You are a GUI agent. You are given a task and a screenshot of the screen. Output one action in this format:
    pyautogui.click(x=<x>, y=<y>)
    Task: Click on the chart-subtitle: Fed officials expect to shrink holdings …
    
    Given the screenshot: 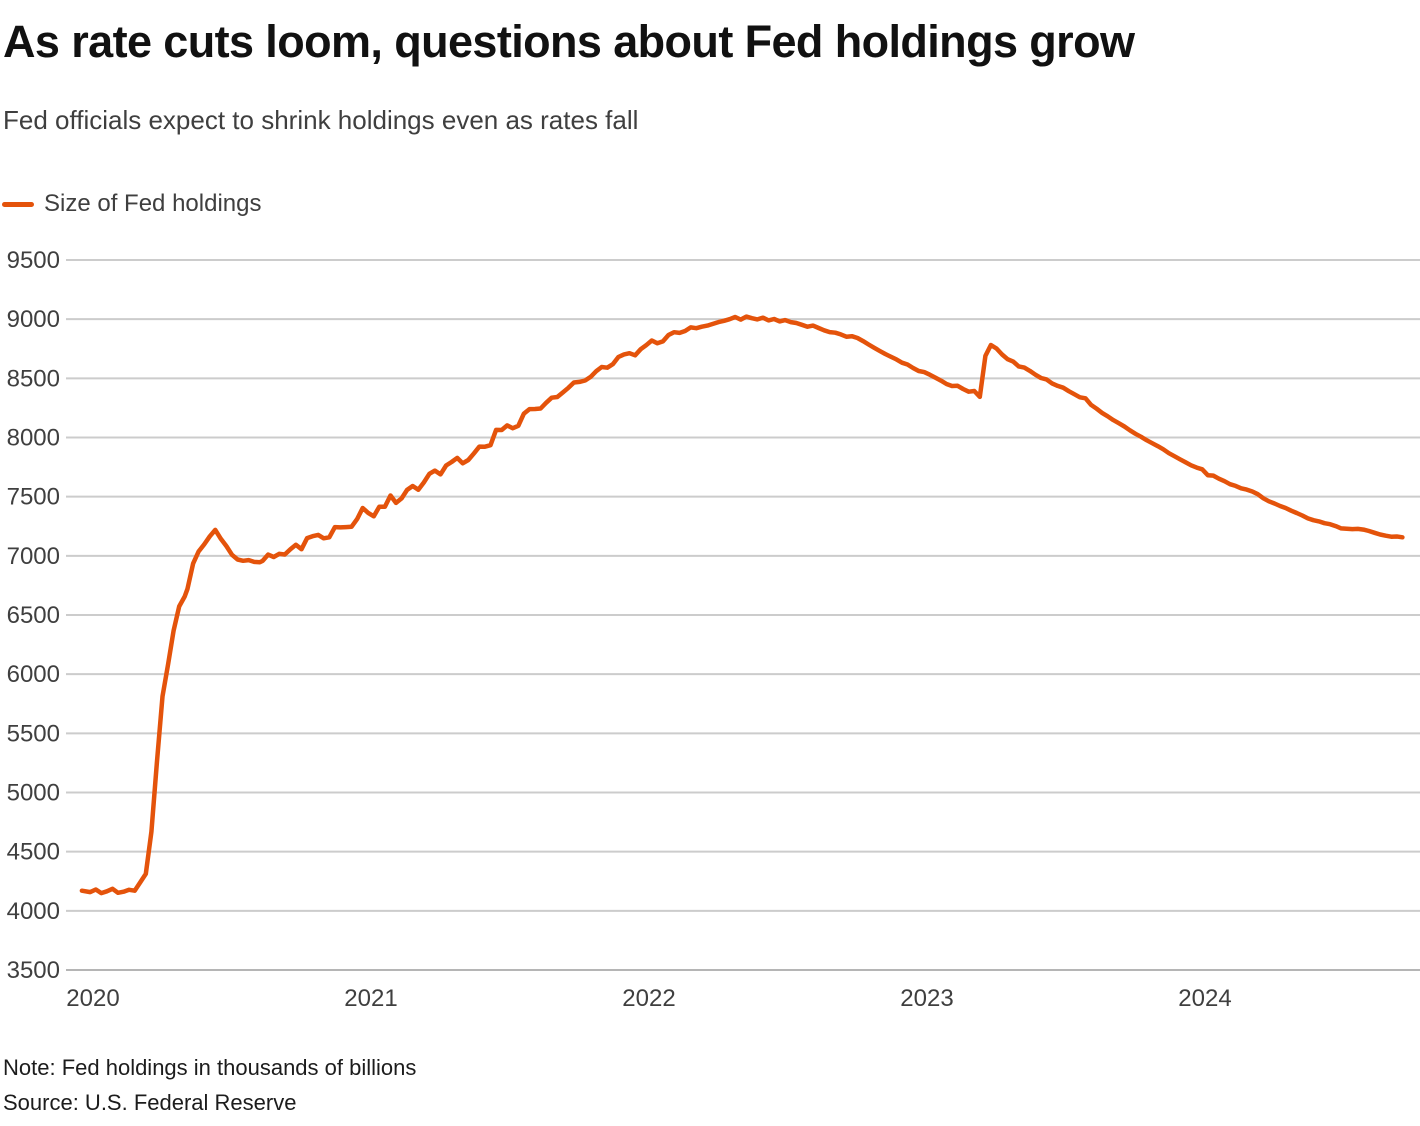 What is the action you would take?
    pyautogui.click(x=321, y=120)
    